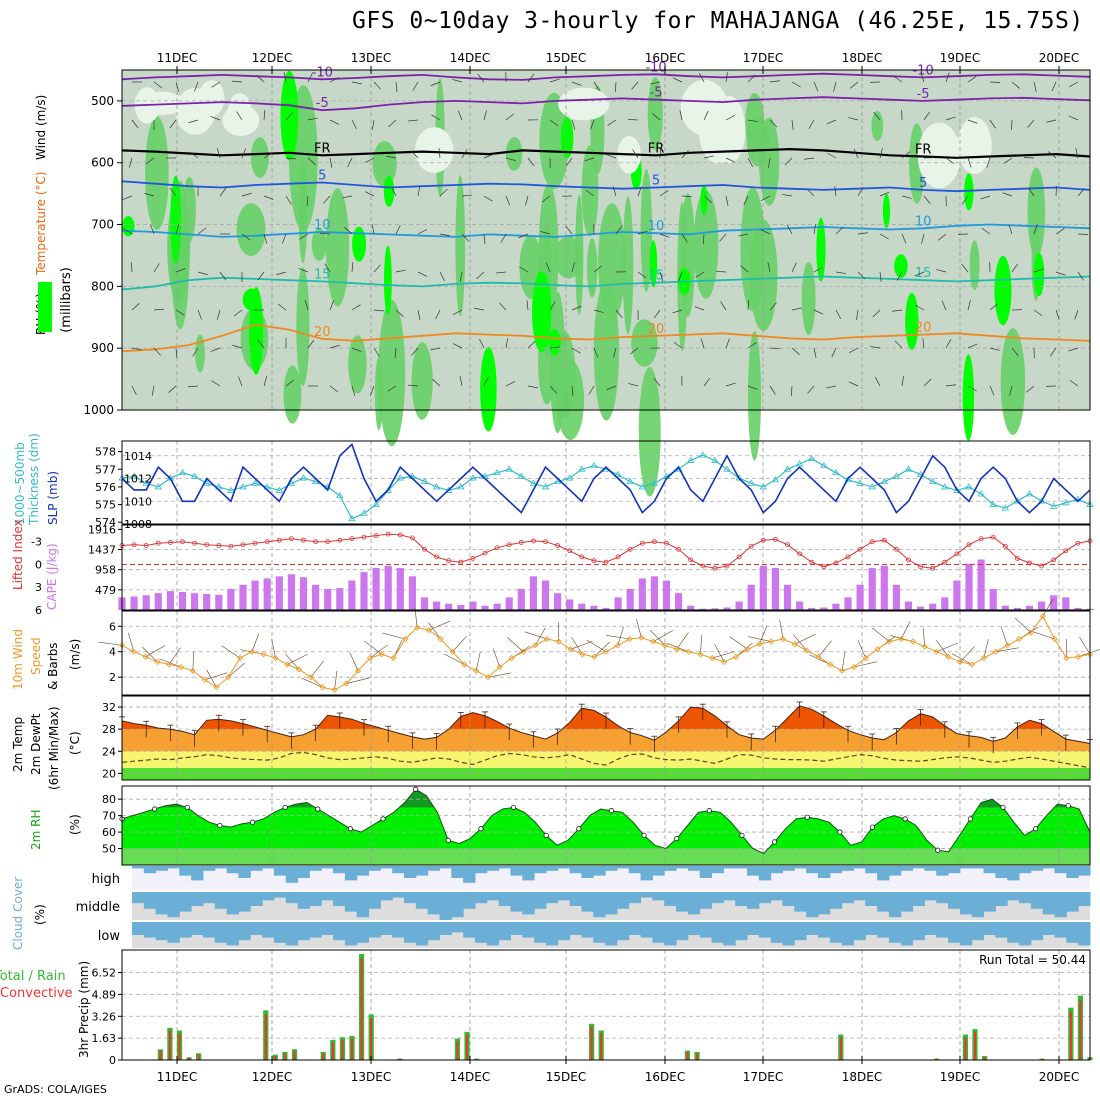 This screenshot has height=1100, width=1100. What do you see at coordinates (102, 550) in the screenshot?
I see `cape-tick-label: 1437` at bounding box center [102, 550].